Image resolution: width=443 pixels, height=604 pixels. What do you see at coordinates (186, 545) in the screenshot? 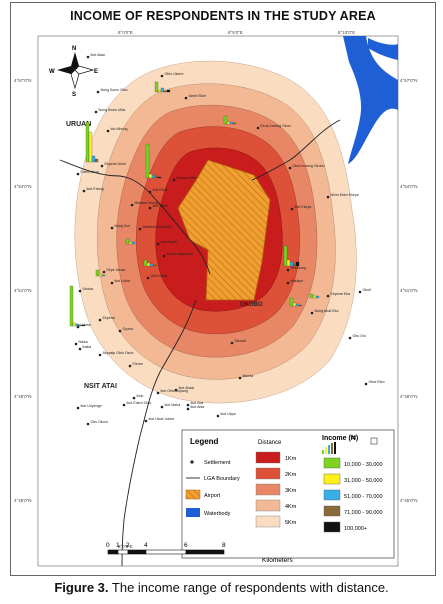
I see `scale-tick-label: 6` at bounding box center [186, 545].